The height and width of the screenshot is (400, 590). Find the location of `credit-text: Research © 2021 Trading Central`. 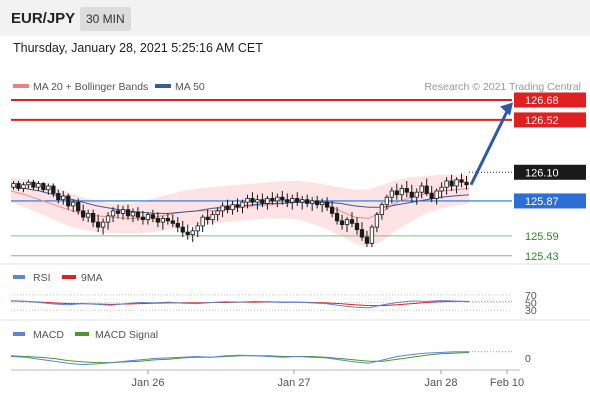

credit-text: Research © 2021 Trading Central is located at coordinates (502, 87).